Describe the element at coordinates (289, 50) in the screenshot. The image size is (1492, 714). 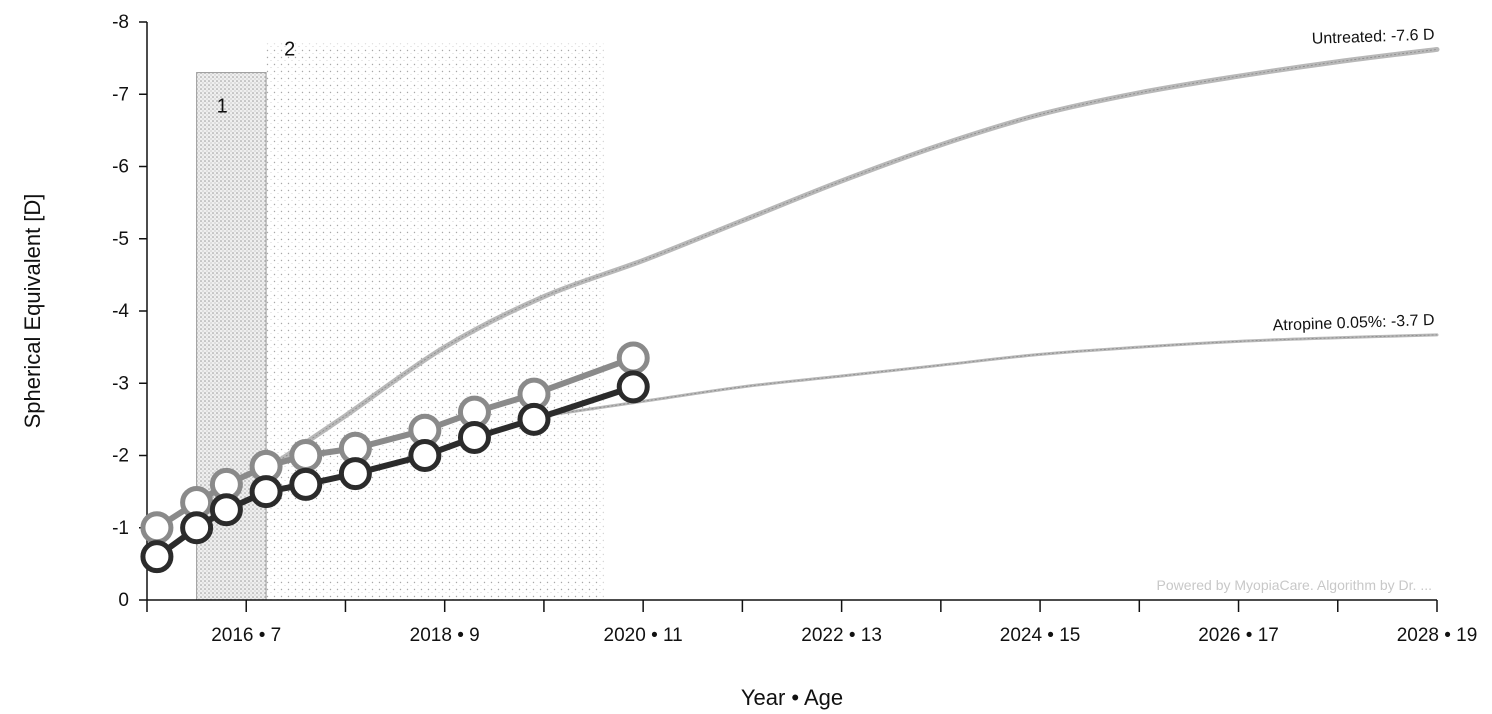
I see `zone-2-label: 2` at that location.